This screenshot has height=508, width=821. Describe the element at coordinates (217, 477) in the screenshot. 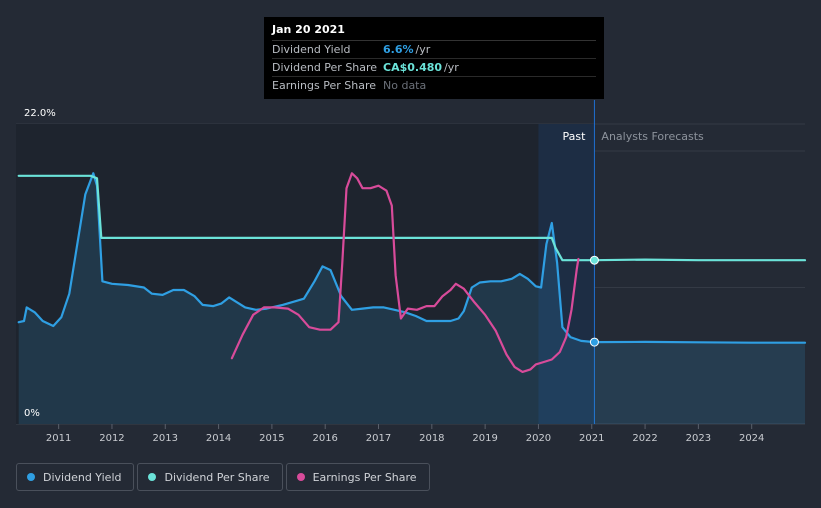

I see `legend-label: Dividend Per Share` at that location.